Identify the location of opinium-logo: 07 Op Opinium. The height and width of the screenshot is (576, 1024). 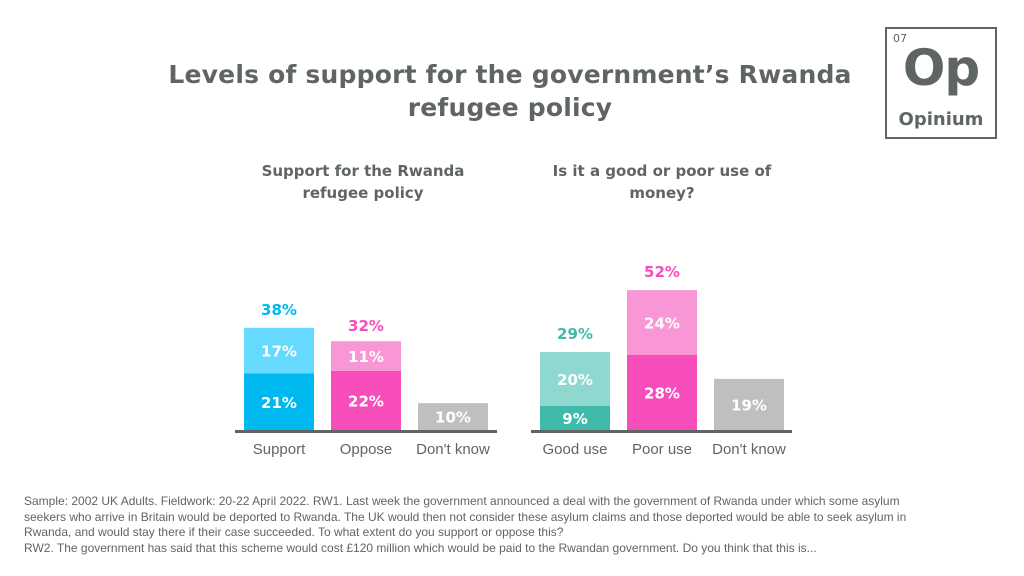
(941, 83).